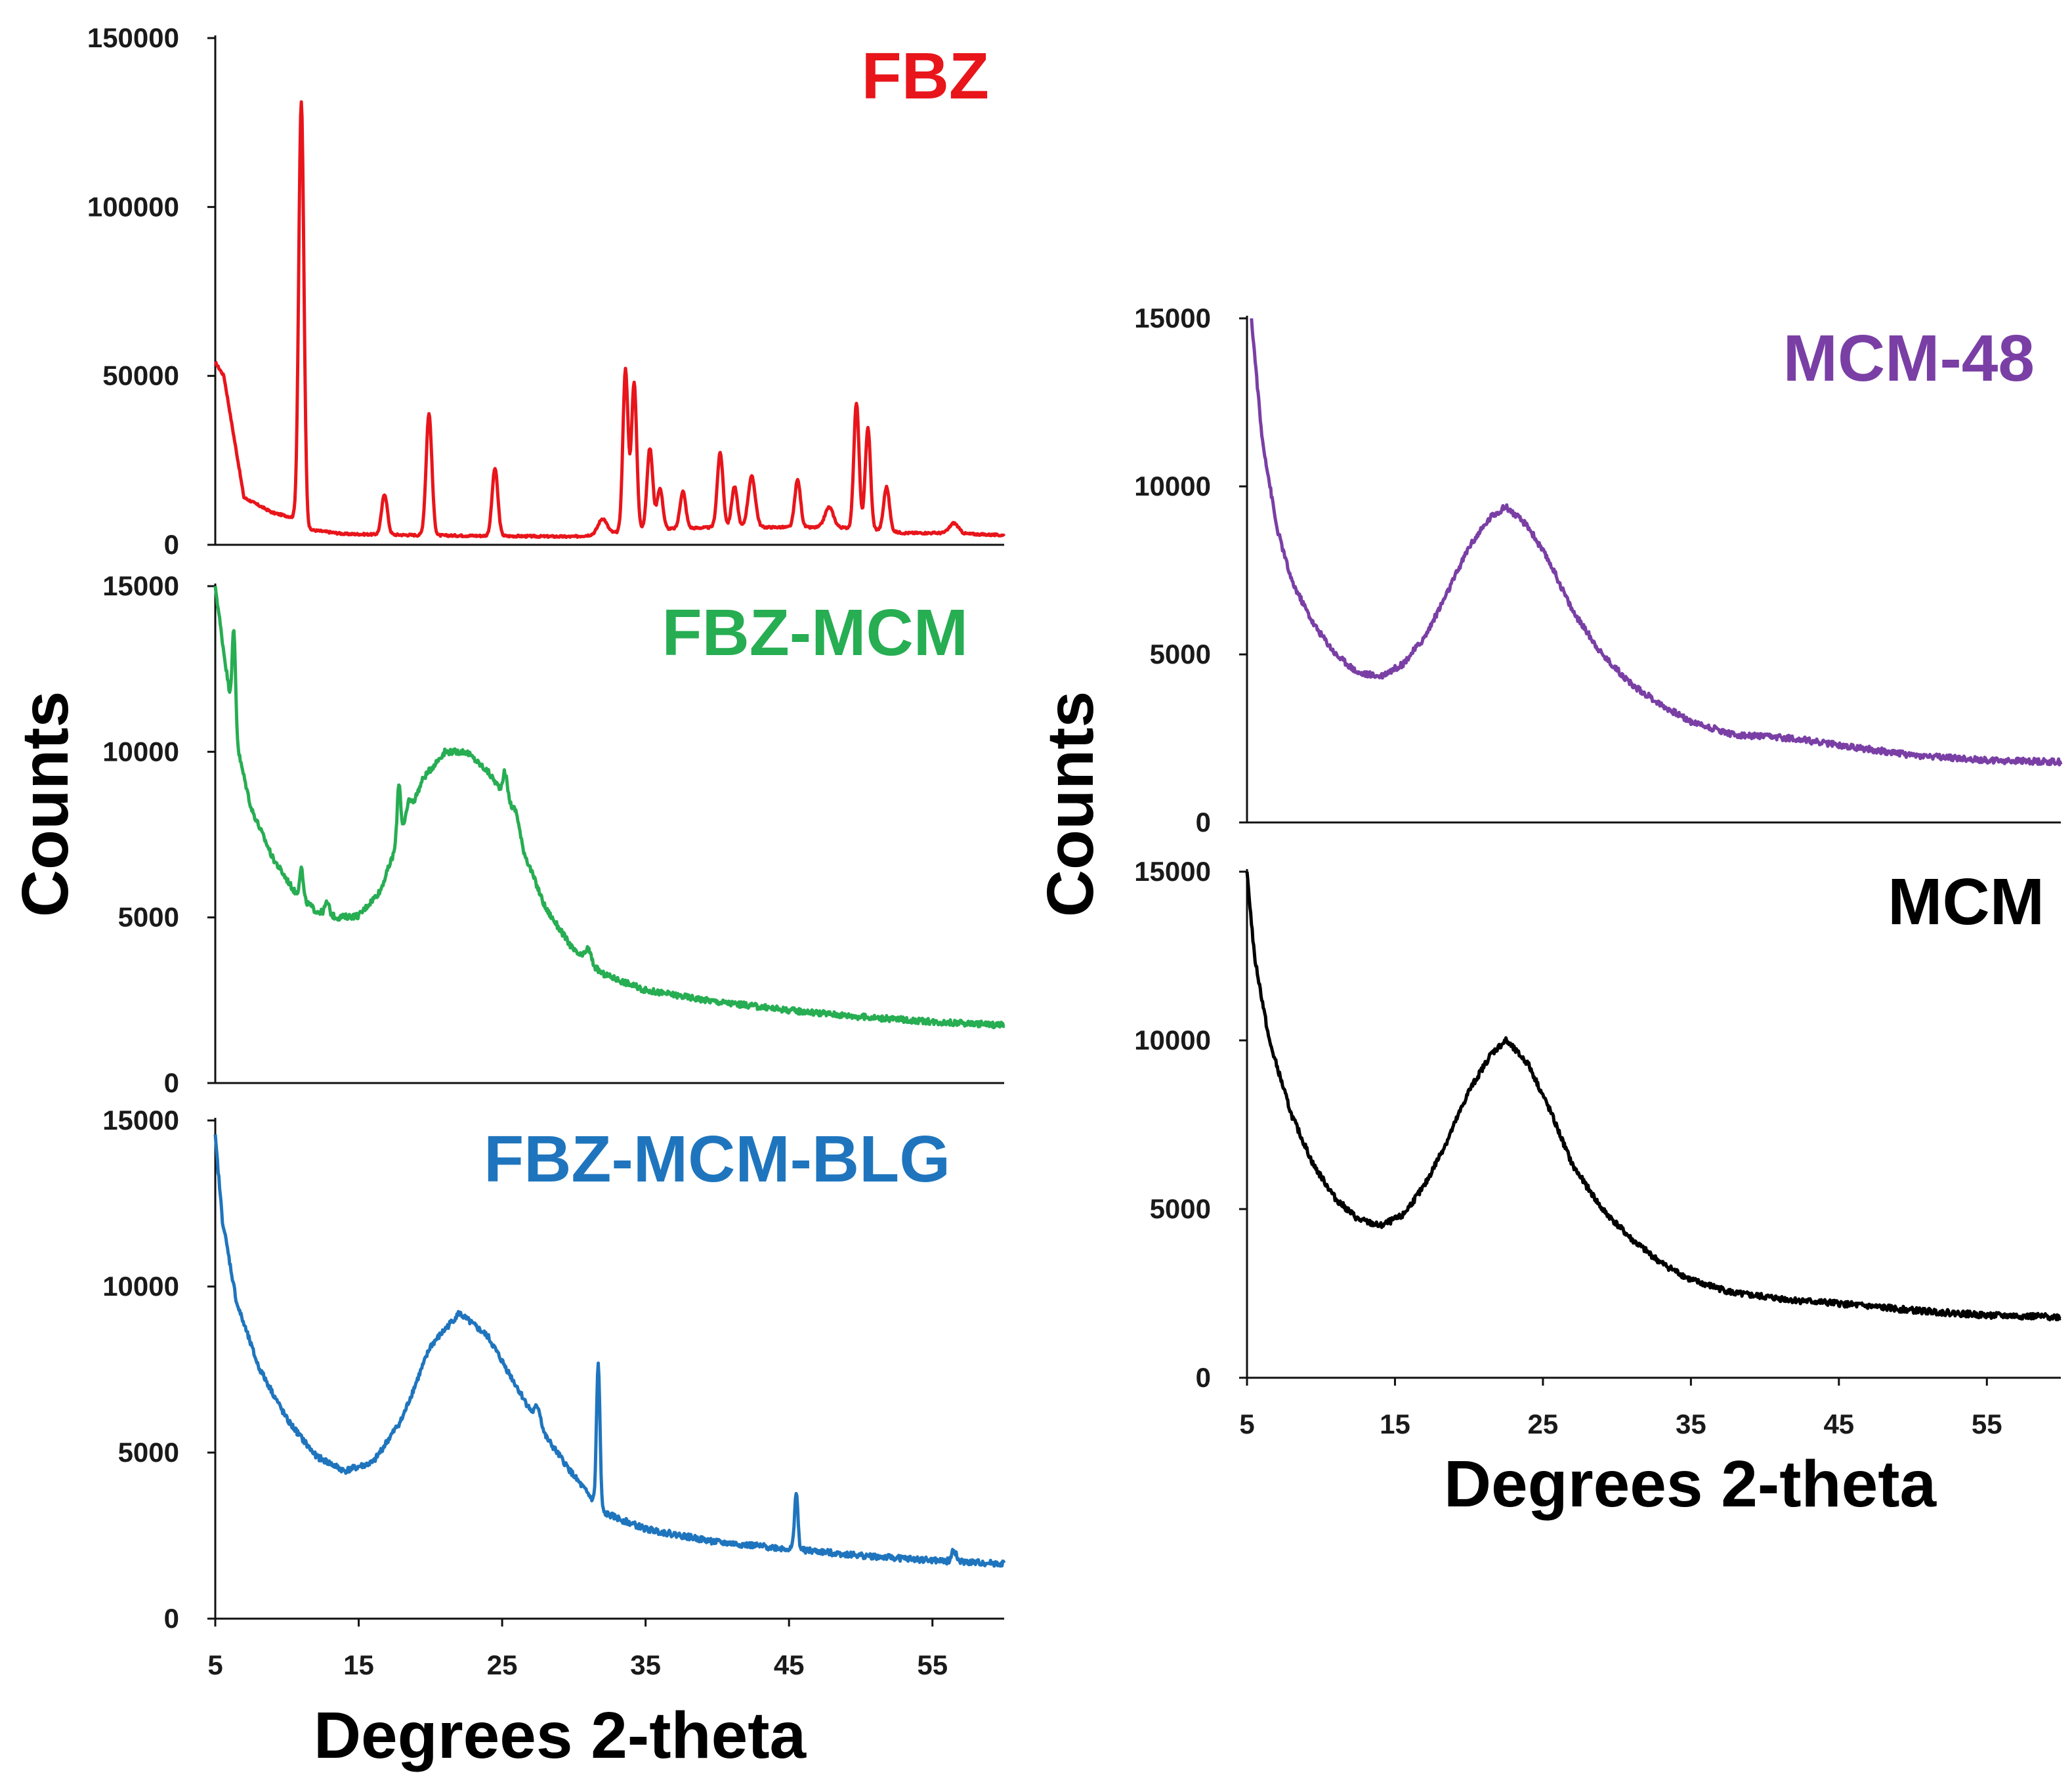 This screenshot has height=1788, width=2072. What do you see at coordinates (609, 320) in the screenshot?
I see `series-line-fbz` at bounding box center [609, 320].